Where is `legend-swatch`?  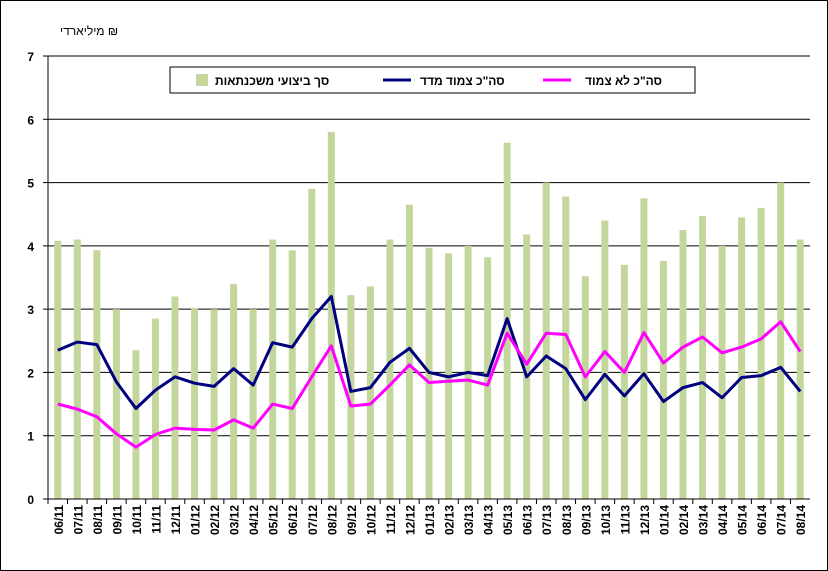 legend-swatch is located at coordinates (202, 80).